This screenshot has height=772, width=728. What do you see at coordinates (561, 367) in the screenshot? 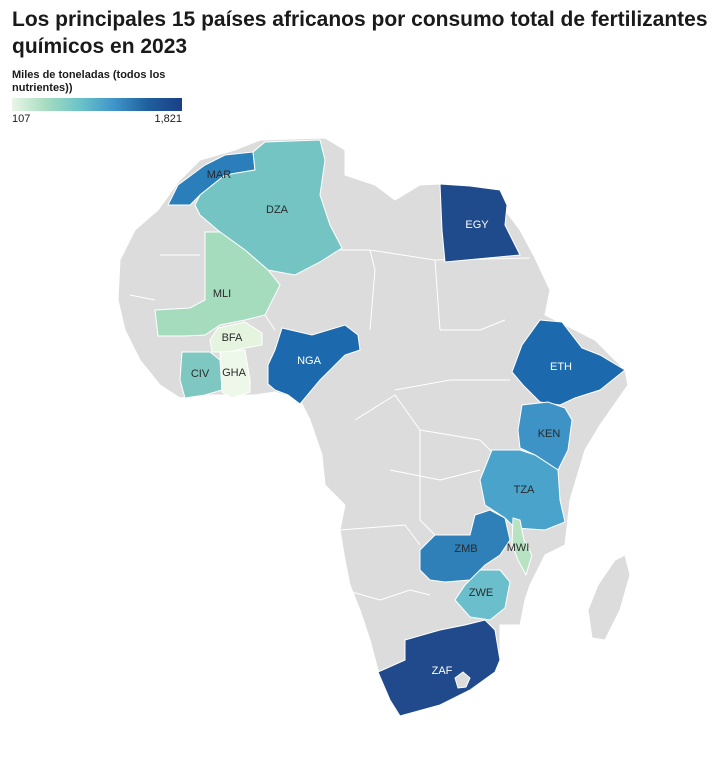
I see `label-ETH: ETH` at bounding box center [561, 367].